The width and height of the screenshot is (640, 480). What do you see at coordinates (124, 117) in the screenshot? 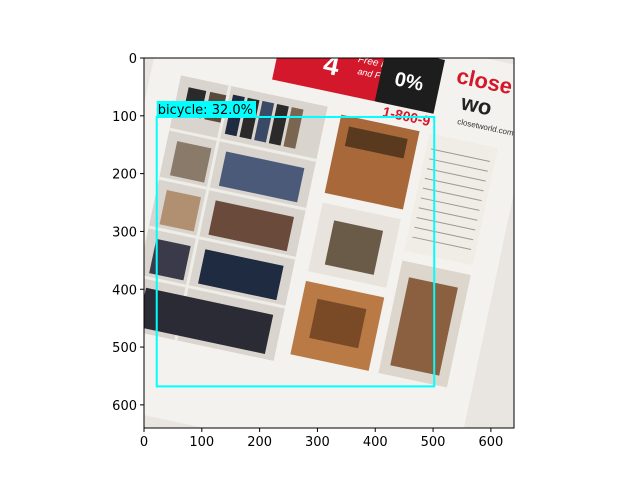
I see `y-tick-label: 100` at bounding box center [124, 117].